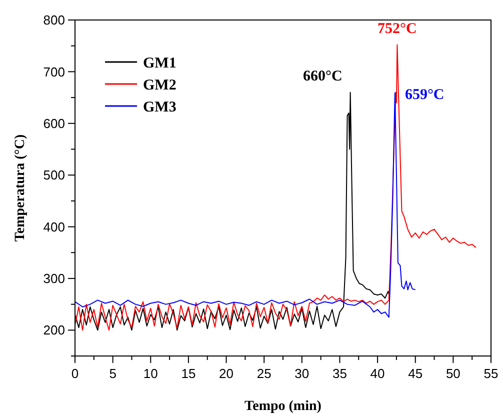 Image resolution: width=503 pixels, height=416 pixels. Describe the element at coordinates (302, 373) in the screenshot. I see `x-tick-label: 30` at that location.